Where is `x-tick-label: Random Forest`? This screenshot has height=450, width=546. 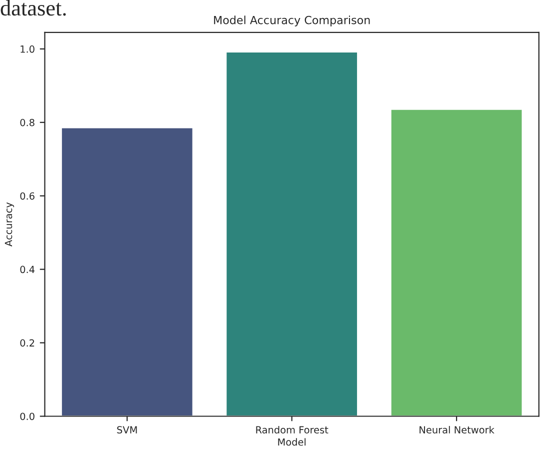 x-tick-label: Random Forest is located at coordinates (292, 430).